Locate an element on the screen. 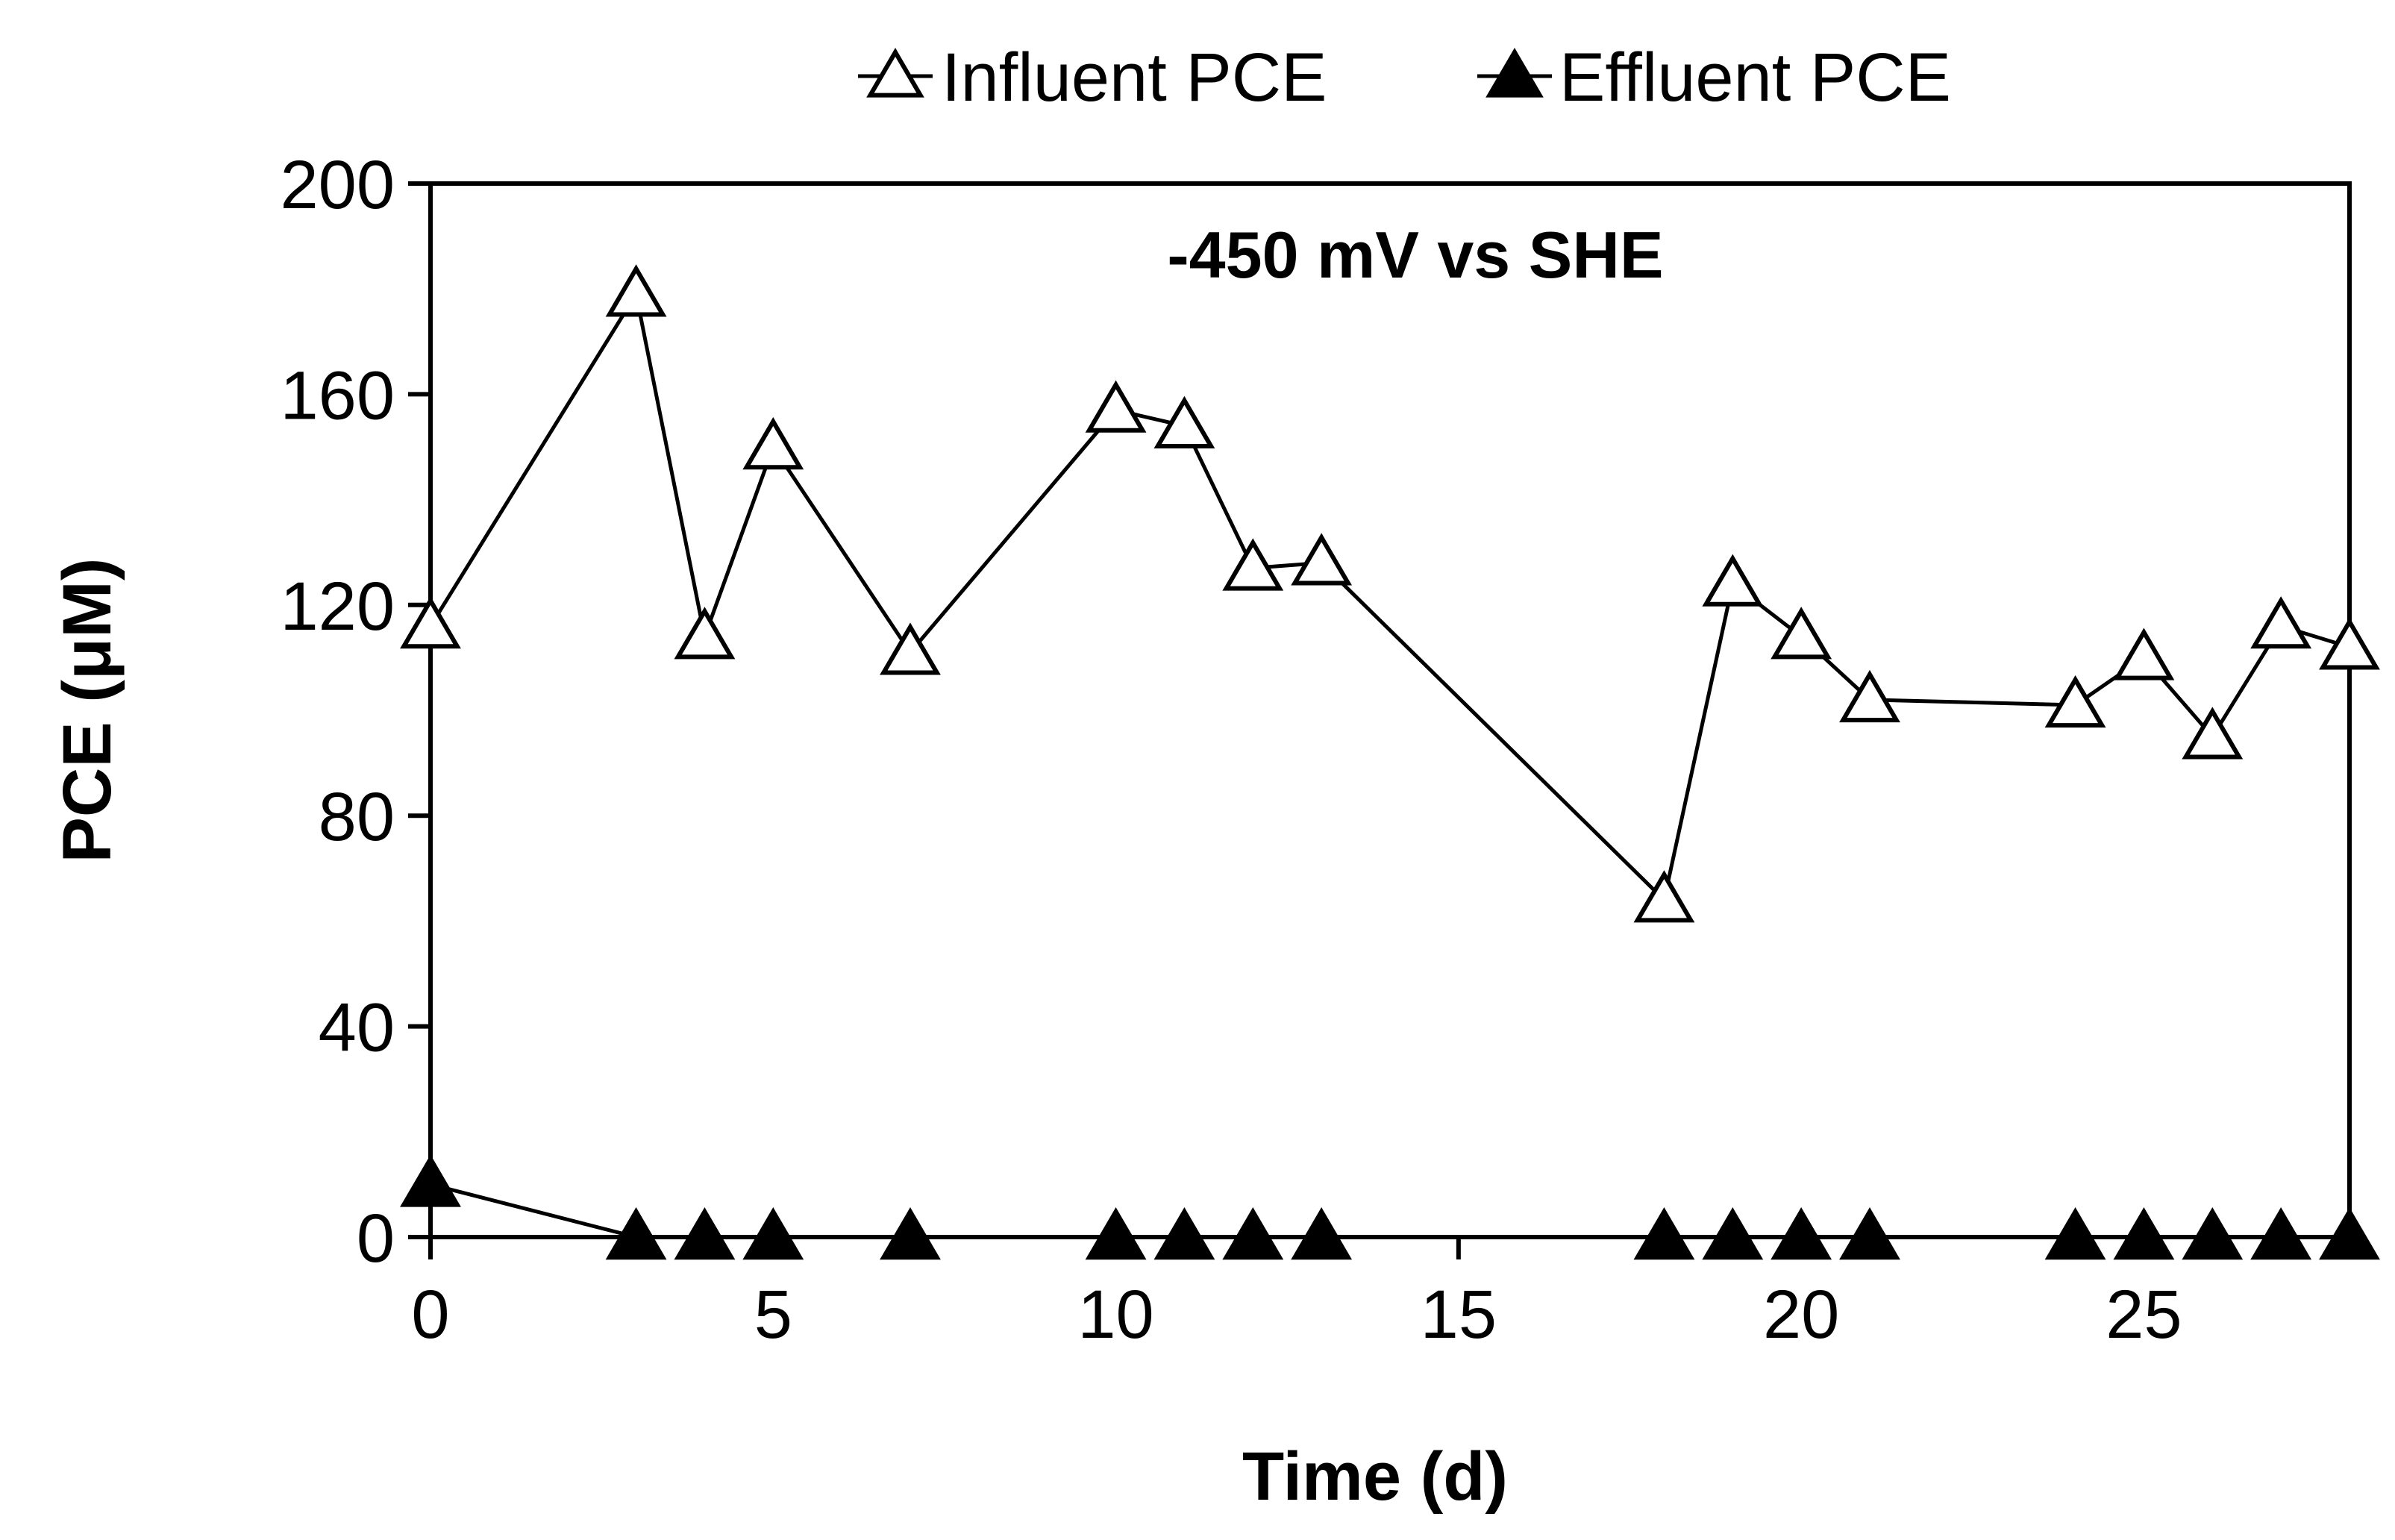  x-tick-label: 20 is located at coordinates (1801, 1315).